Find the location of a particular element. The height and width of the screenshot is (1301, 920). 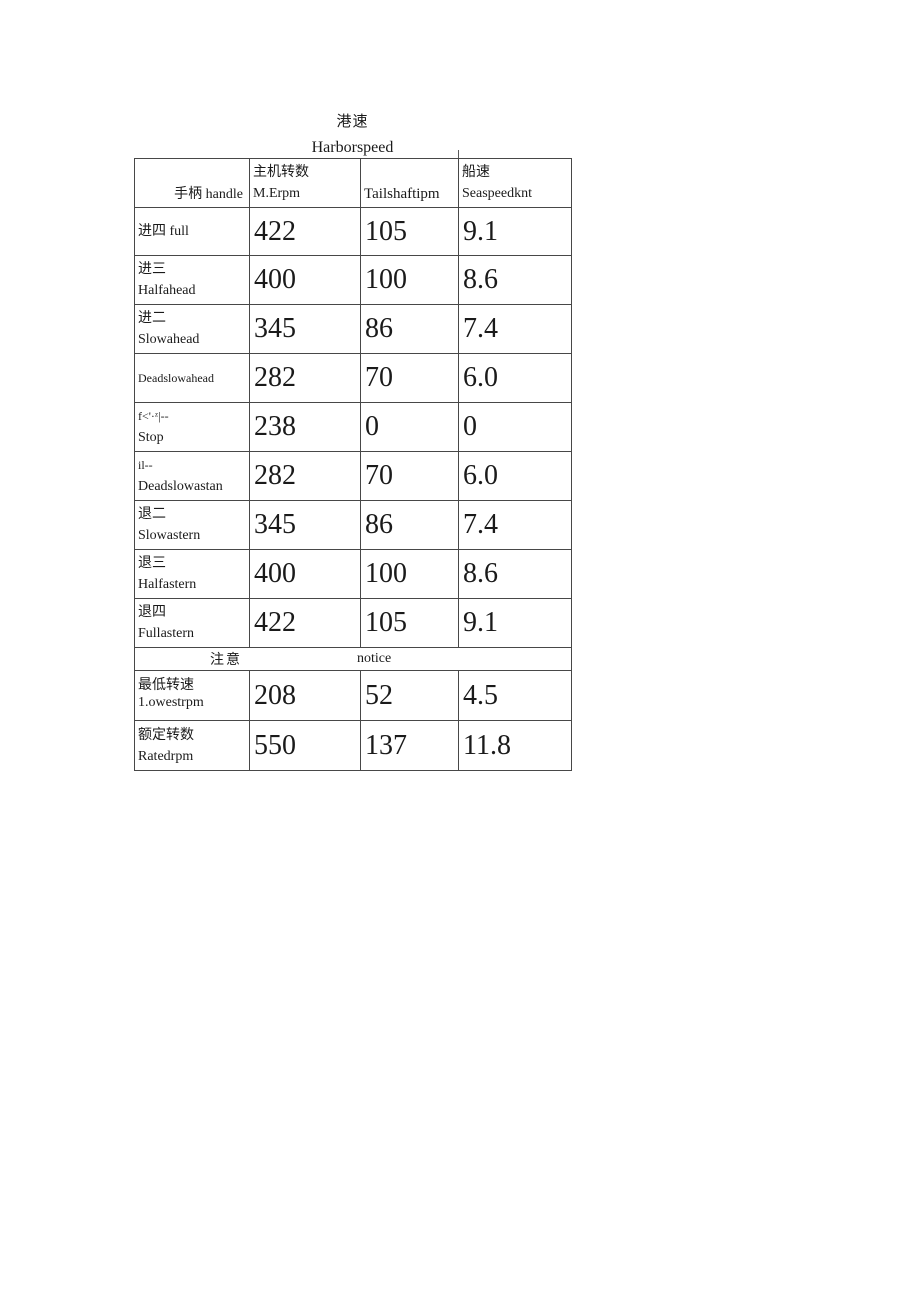

header-tailshaft-rpm-label: Tailshaftipm is located at coordinates (402, 194).